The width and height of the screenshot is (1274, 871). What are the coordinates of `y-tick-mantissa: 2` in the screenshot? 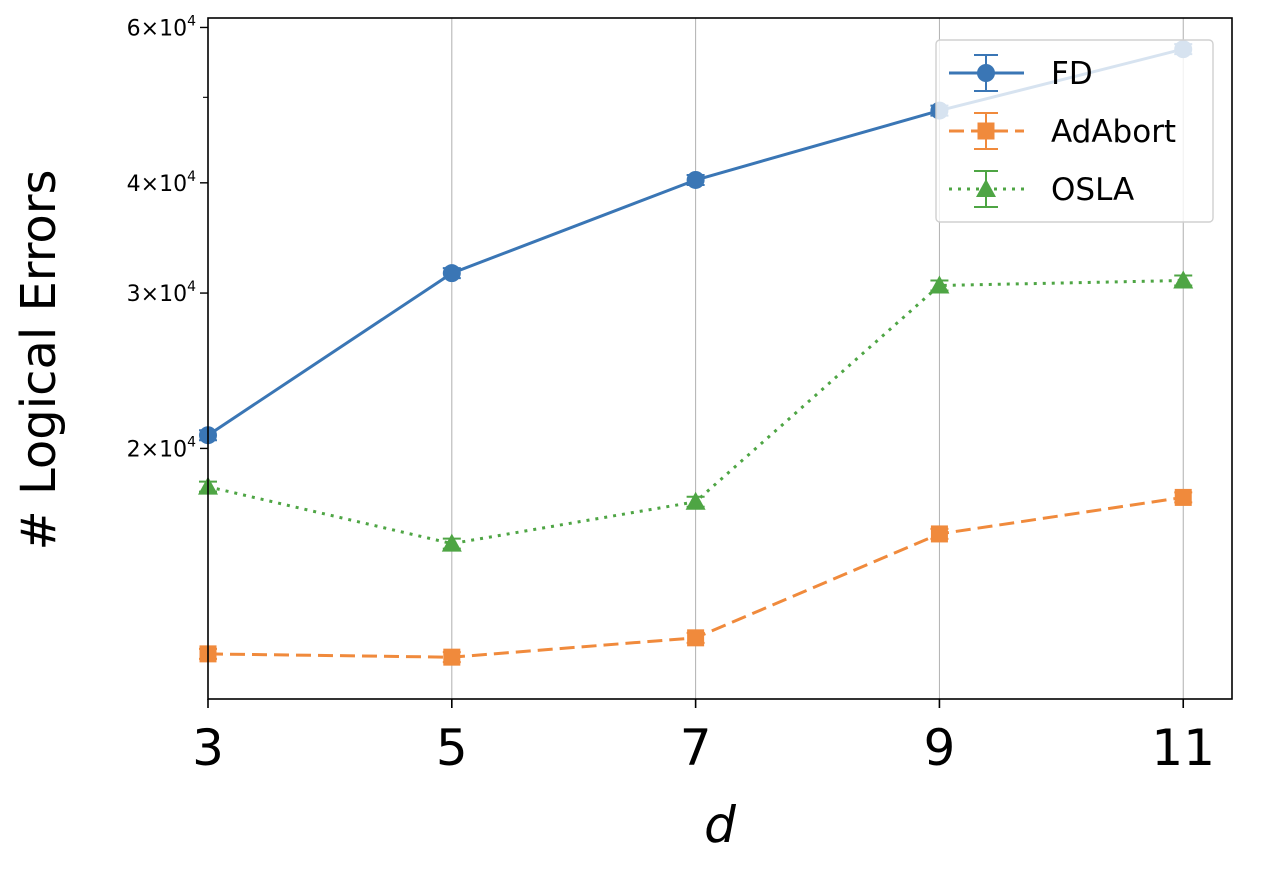 It's located at (134, 449).